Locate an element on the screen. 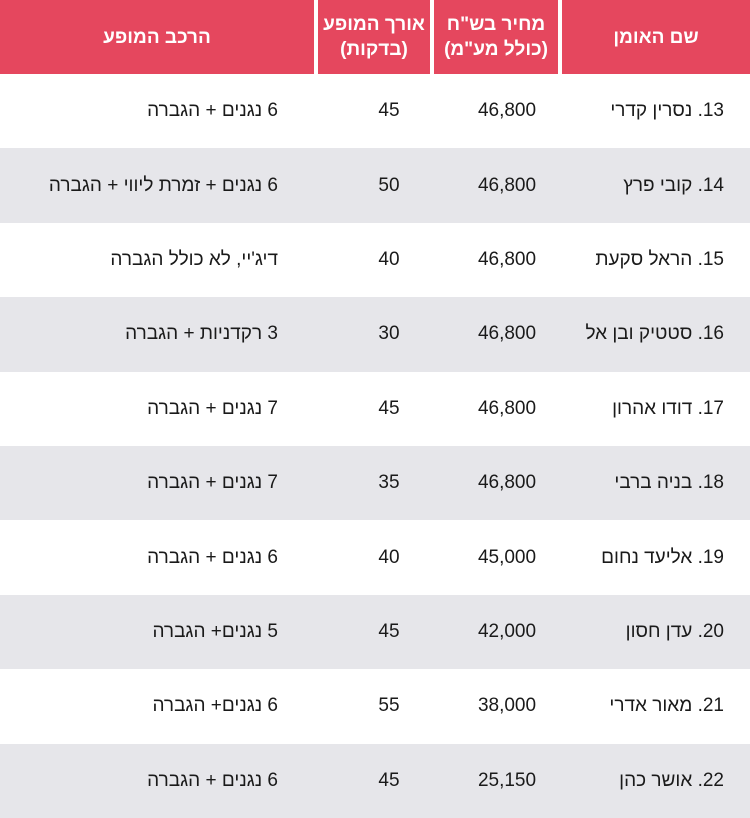 Image resolution: width=750 pixels, height=818 pixels. row-number: 16. is located at coordinates (710, 334).